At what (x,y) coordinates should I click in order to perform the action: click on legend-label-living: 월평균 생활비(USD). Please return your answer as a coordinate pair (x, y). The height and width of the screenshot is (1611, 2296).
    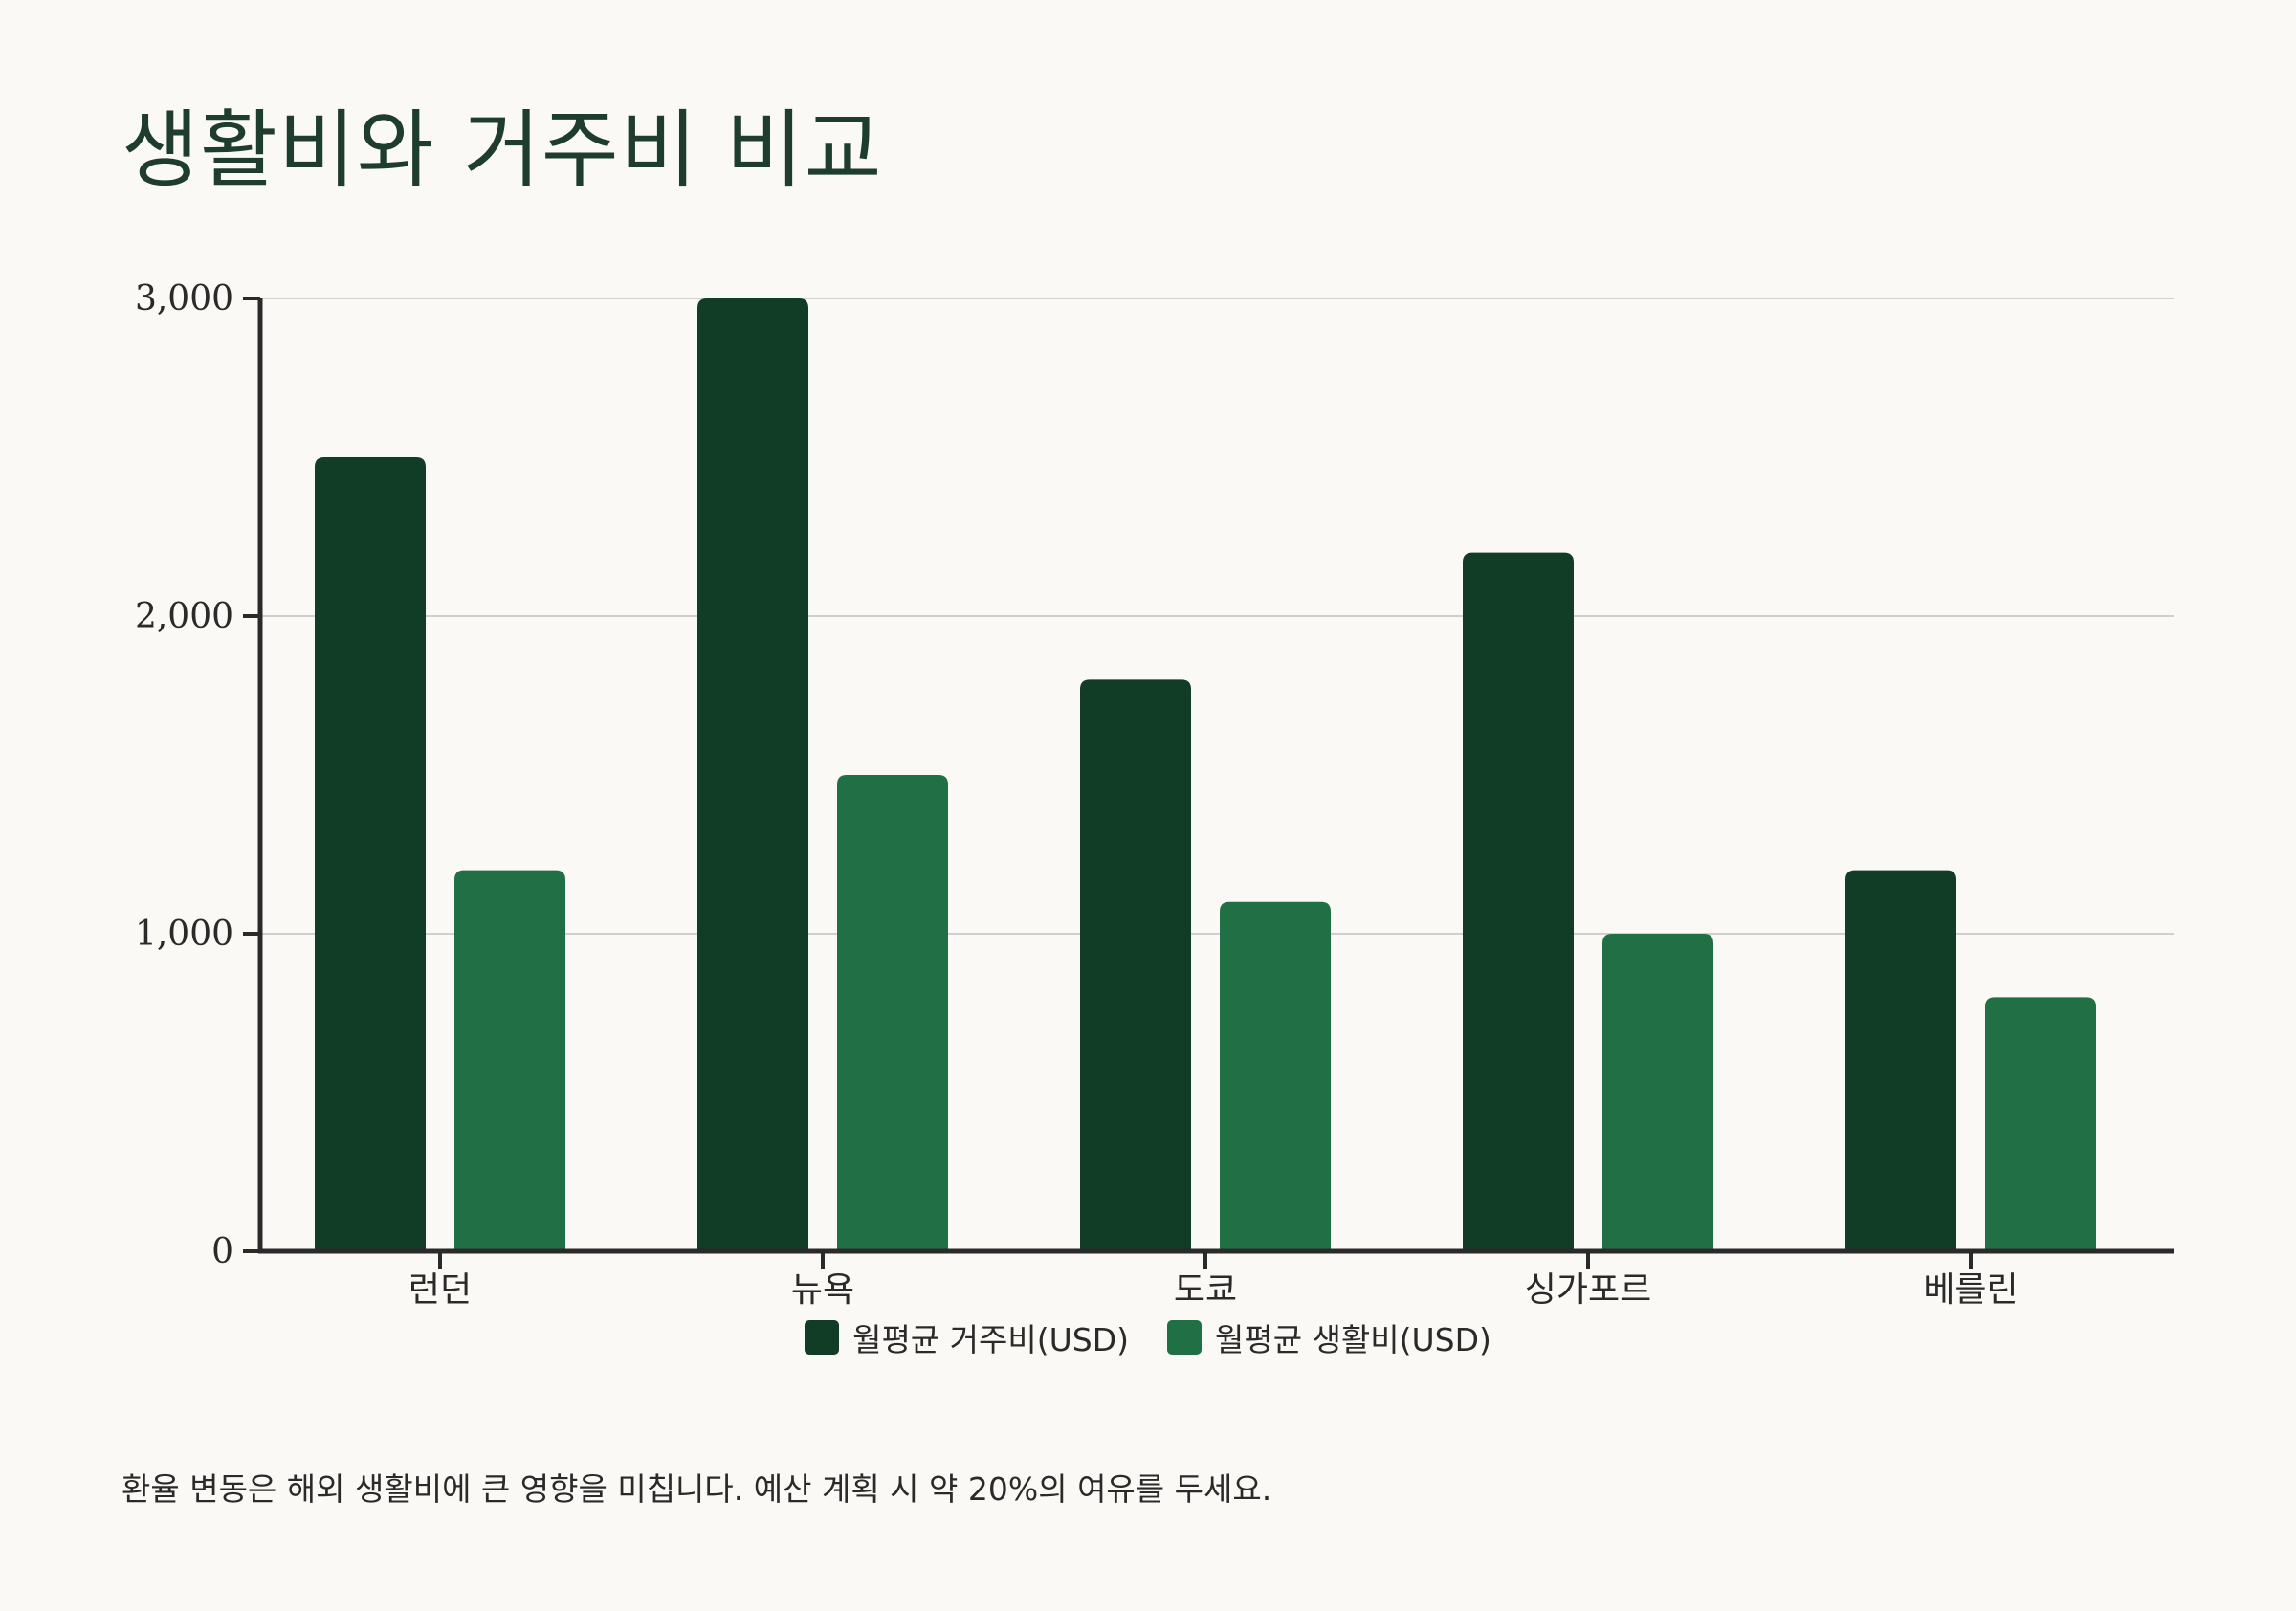
    Looking at the image, I should click on (1353, 1339).